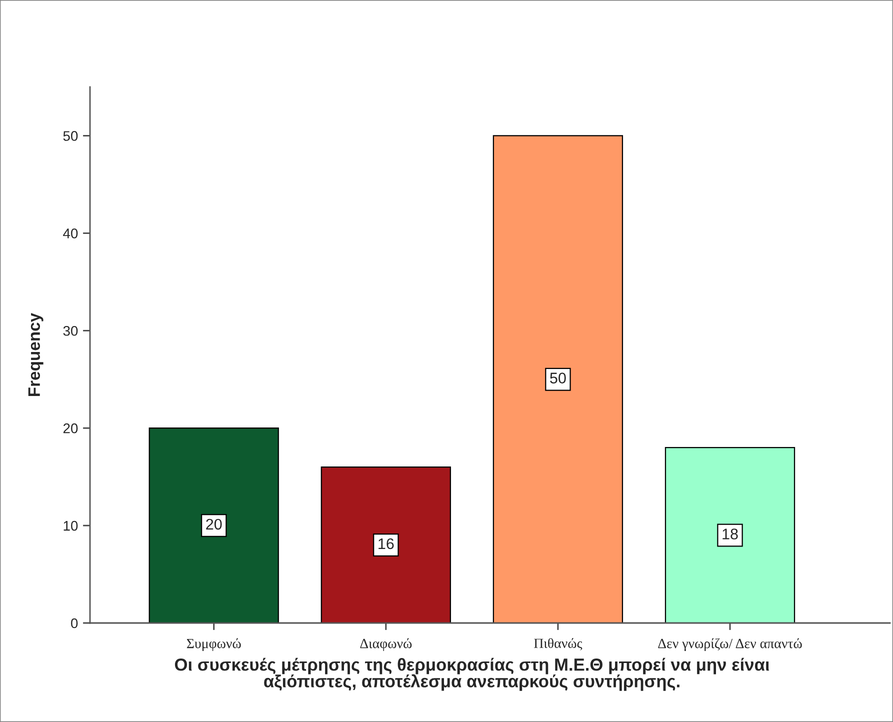  I want to click on data-label: 50, so click(558, 378).